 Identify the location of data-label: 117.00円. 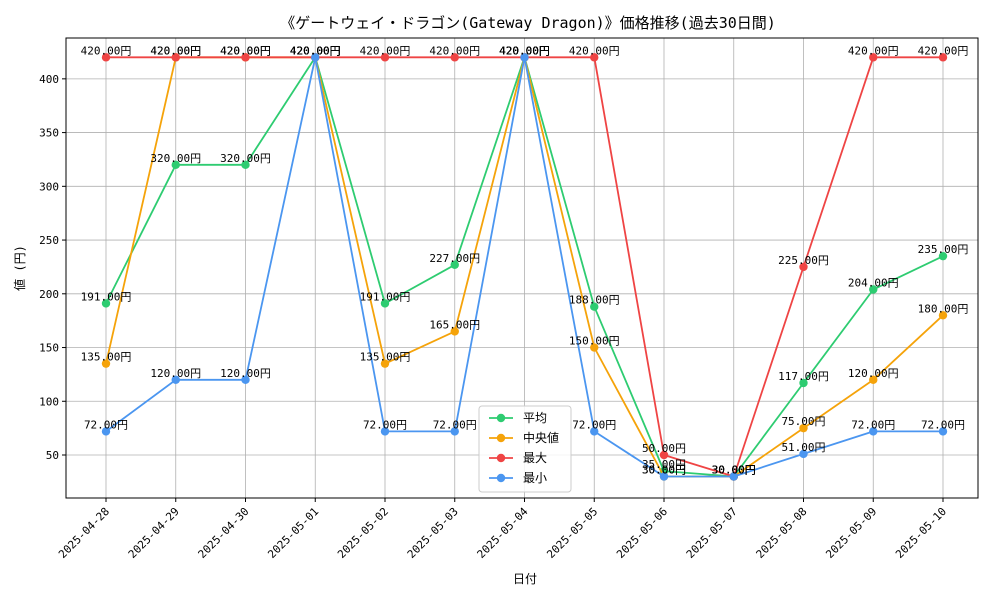
(803, 376).